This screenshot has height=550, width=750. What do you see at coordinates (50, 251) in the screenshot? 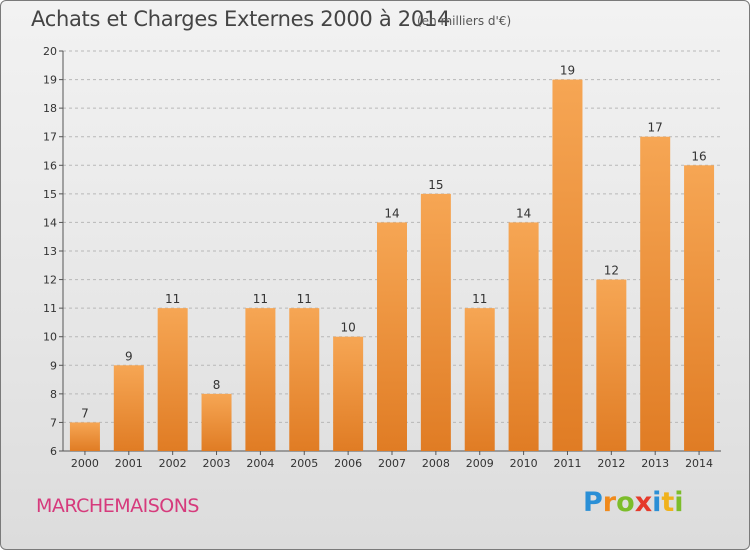
I see `y-tick-label: 13` at bounding box center [50, 251].